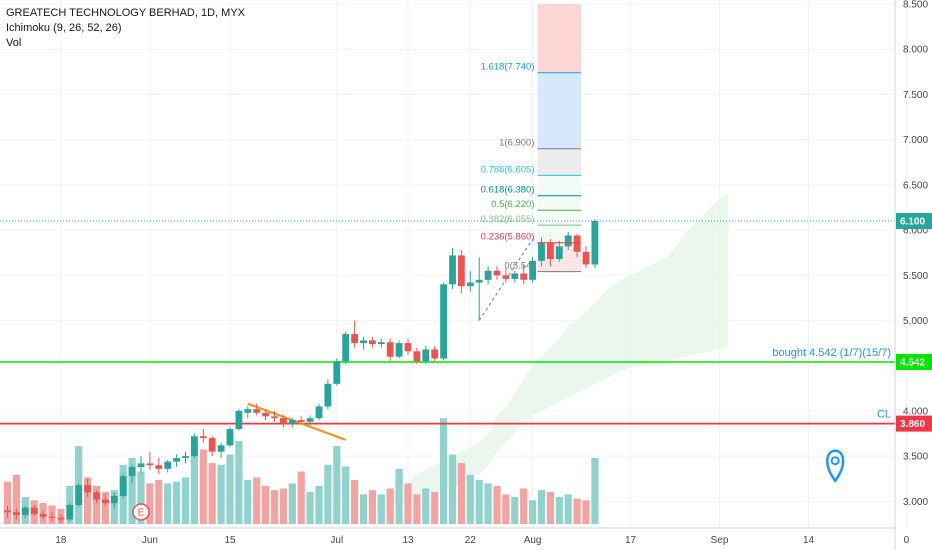  What do you see at coordinates (141, 512) in the screenshot?
I see `earnings-marker` at bounding box center [141, 512].